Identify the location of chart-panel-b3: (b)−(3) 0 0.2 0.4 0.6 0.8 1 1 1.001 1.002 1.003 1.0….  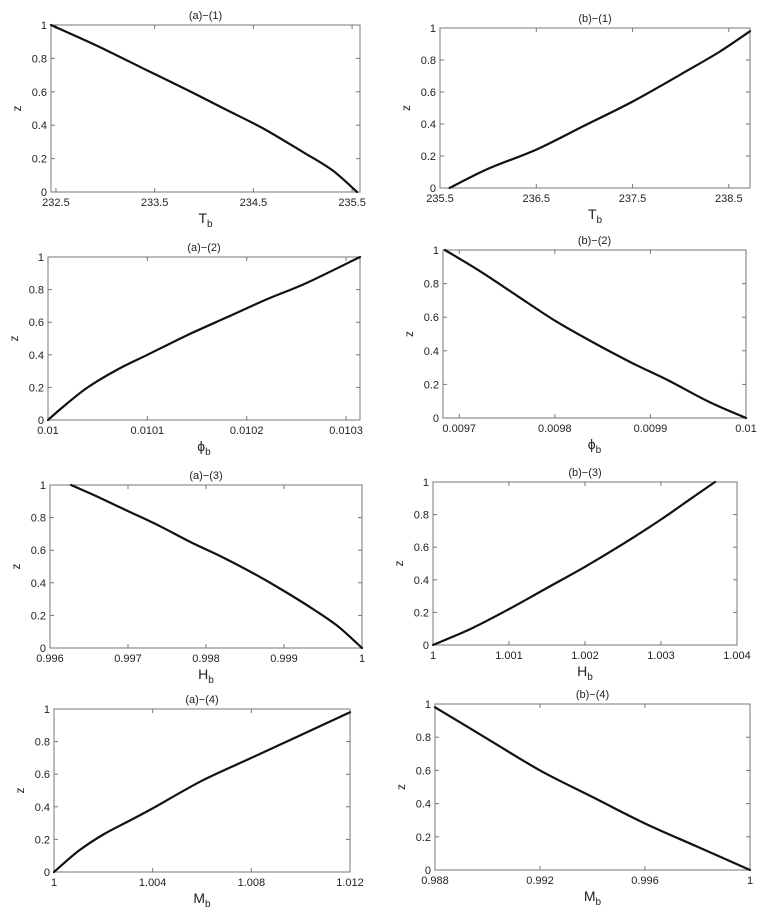
(571, 575).